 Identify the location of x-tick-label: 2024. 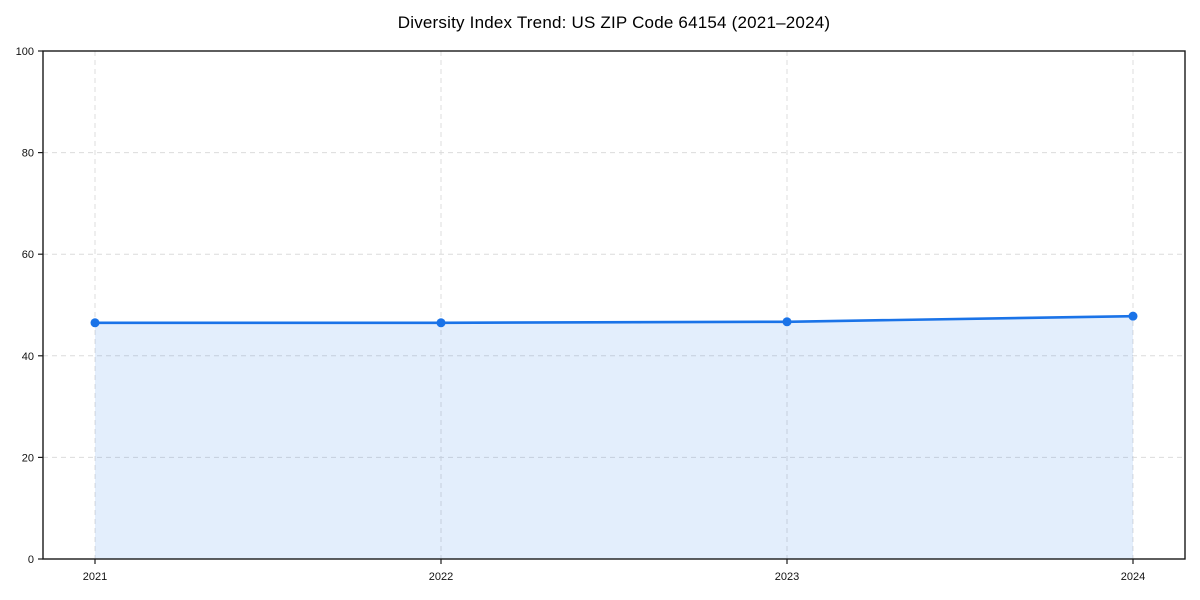
(1133, 577).